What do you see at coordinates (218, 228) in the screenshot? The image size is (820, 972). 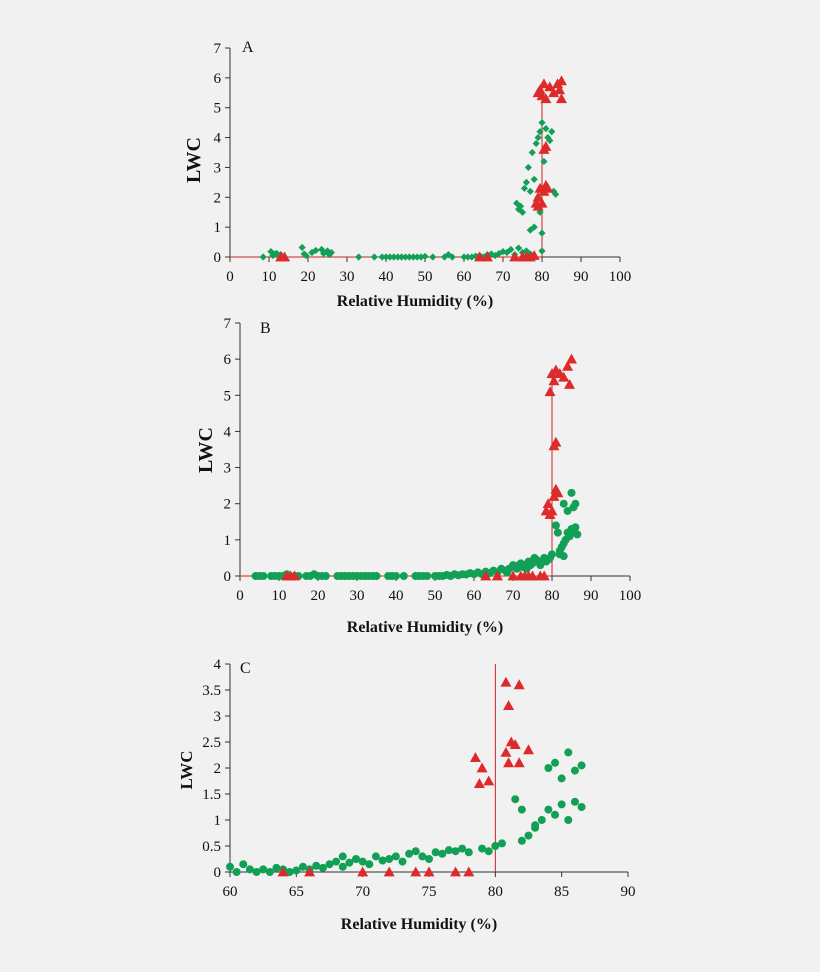 I see `y-tick-label: 1` at bounding box center [218, 228].